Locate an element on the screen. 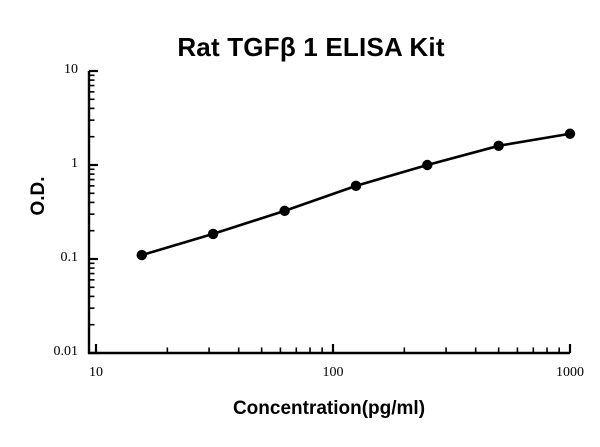  y-tick-label: 0.01 is located at coordinates (66, 351).